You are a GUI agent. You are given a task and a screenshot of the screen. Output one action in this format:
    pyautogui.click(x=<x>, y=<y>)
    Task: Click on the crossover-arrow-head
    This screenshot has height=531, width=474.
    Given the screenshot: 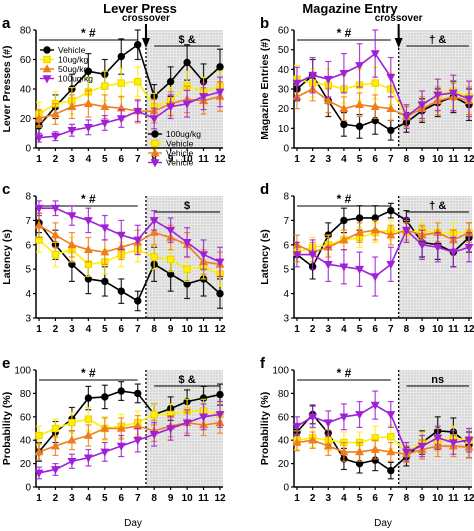 What is the action you would take?
    pyautogui.click(x=398, y=43)
    